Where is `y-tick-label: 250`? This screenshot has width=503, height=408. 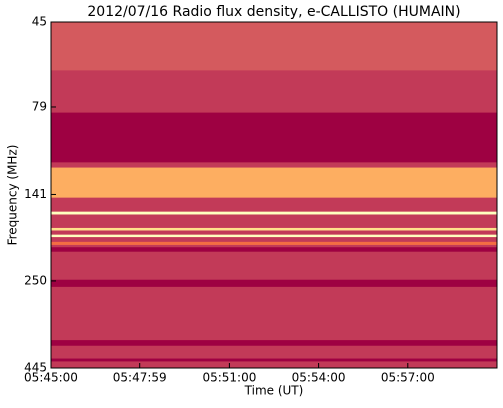 y-tick-label: 250 is located at coordinates (35, 280).